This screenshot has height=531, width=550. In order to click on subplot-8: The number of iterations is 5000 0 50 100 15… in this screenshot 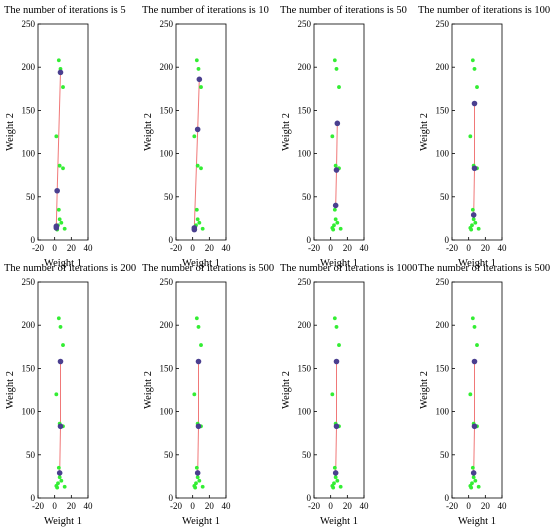, I will do `click(484, 395)`.